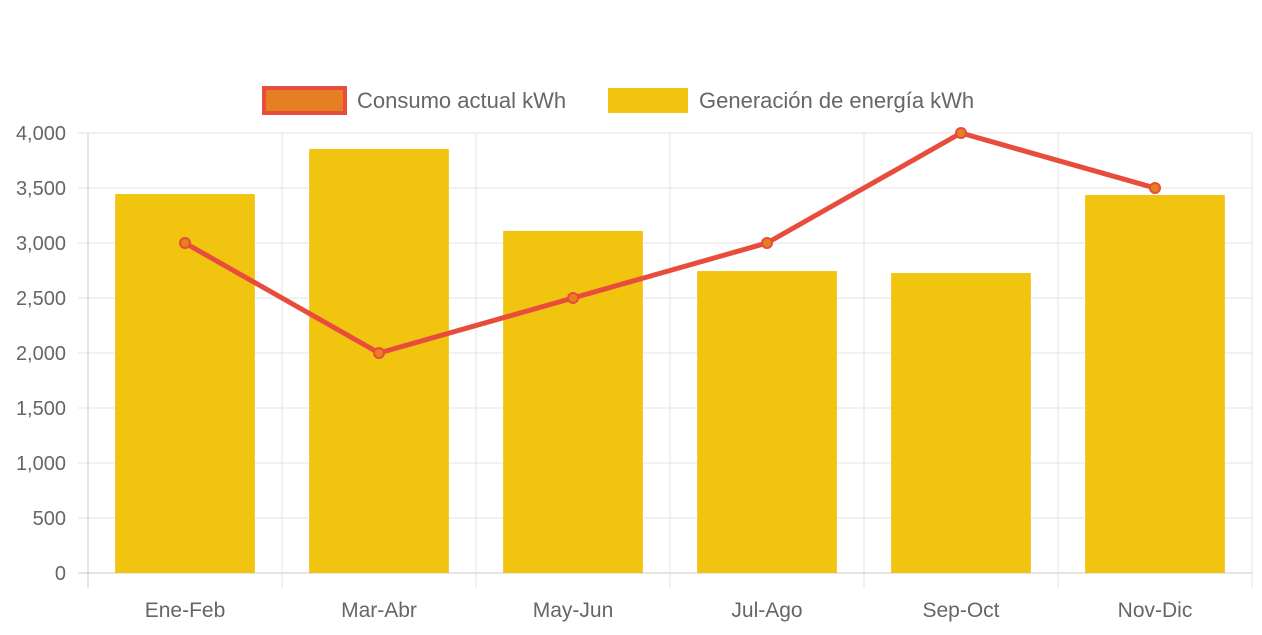 Image resolution: width=1262 pixels, height=635 pixels. Describe the element at coordinates (766, 610) in the screenshot. I see `x-tick-label: Jul-Ago` at that location.